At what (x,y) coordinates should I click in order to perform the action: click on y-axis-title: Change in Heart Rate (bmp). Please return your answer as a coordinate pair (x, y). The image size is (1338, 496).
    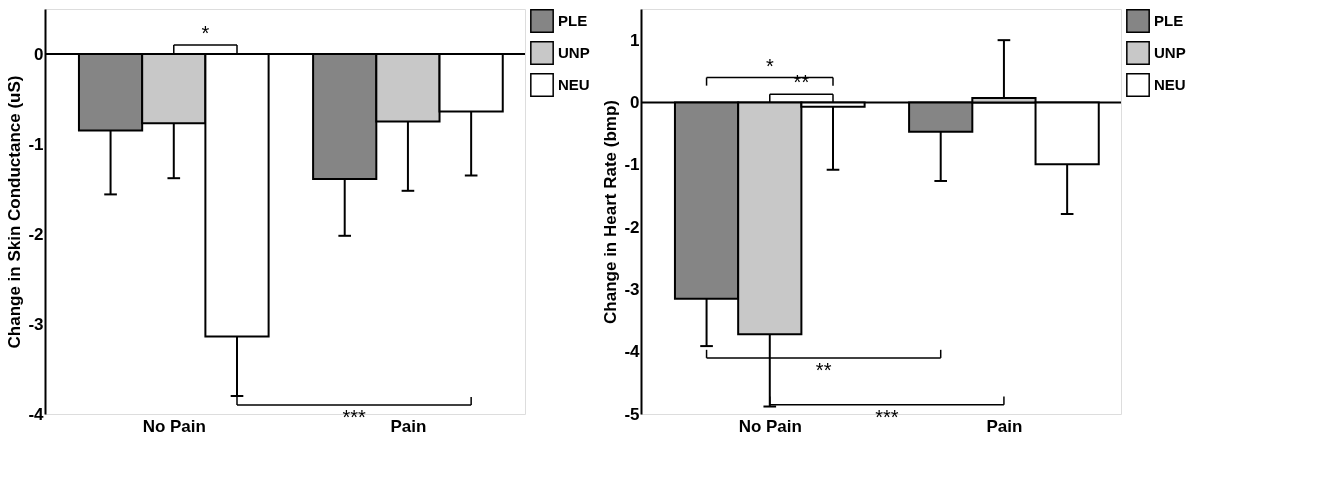
    Looking at the image, I should click on (611, 212).